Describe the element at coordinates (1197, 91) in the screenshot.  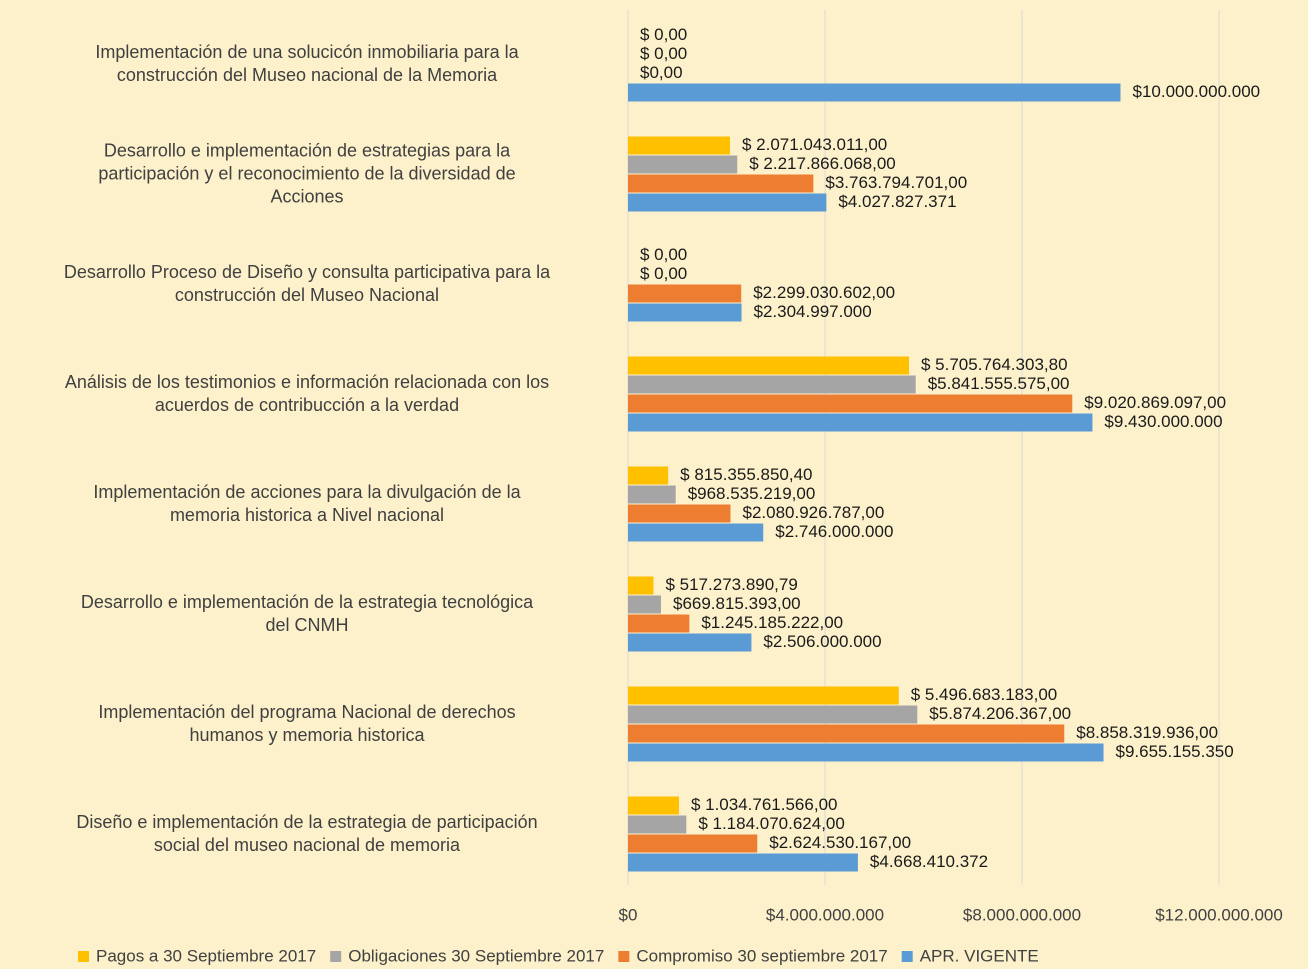
I see `value-label: $10.000.000.000` at that location.